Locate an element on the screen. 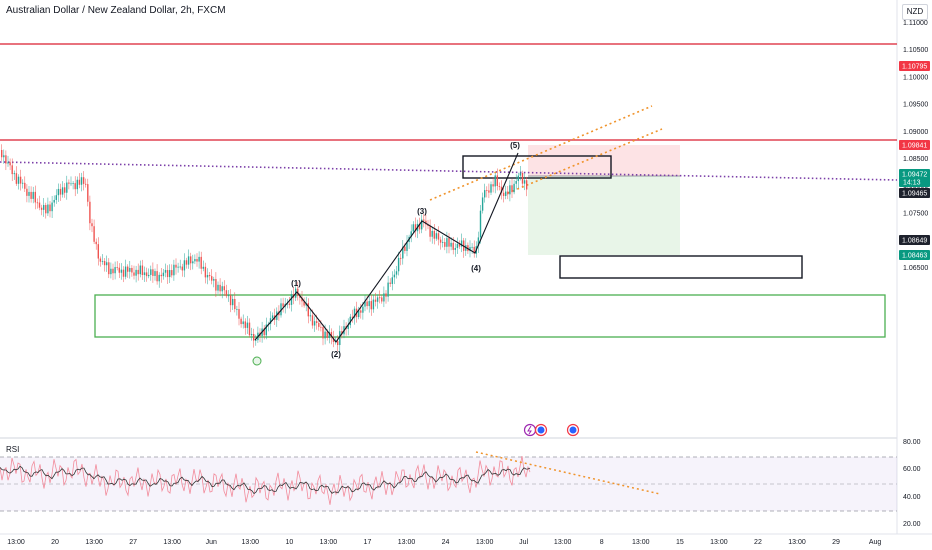  lightning-event-icon is located at coordinates (530, 430).